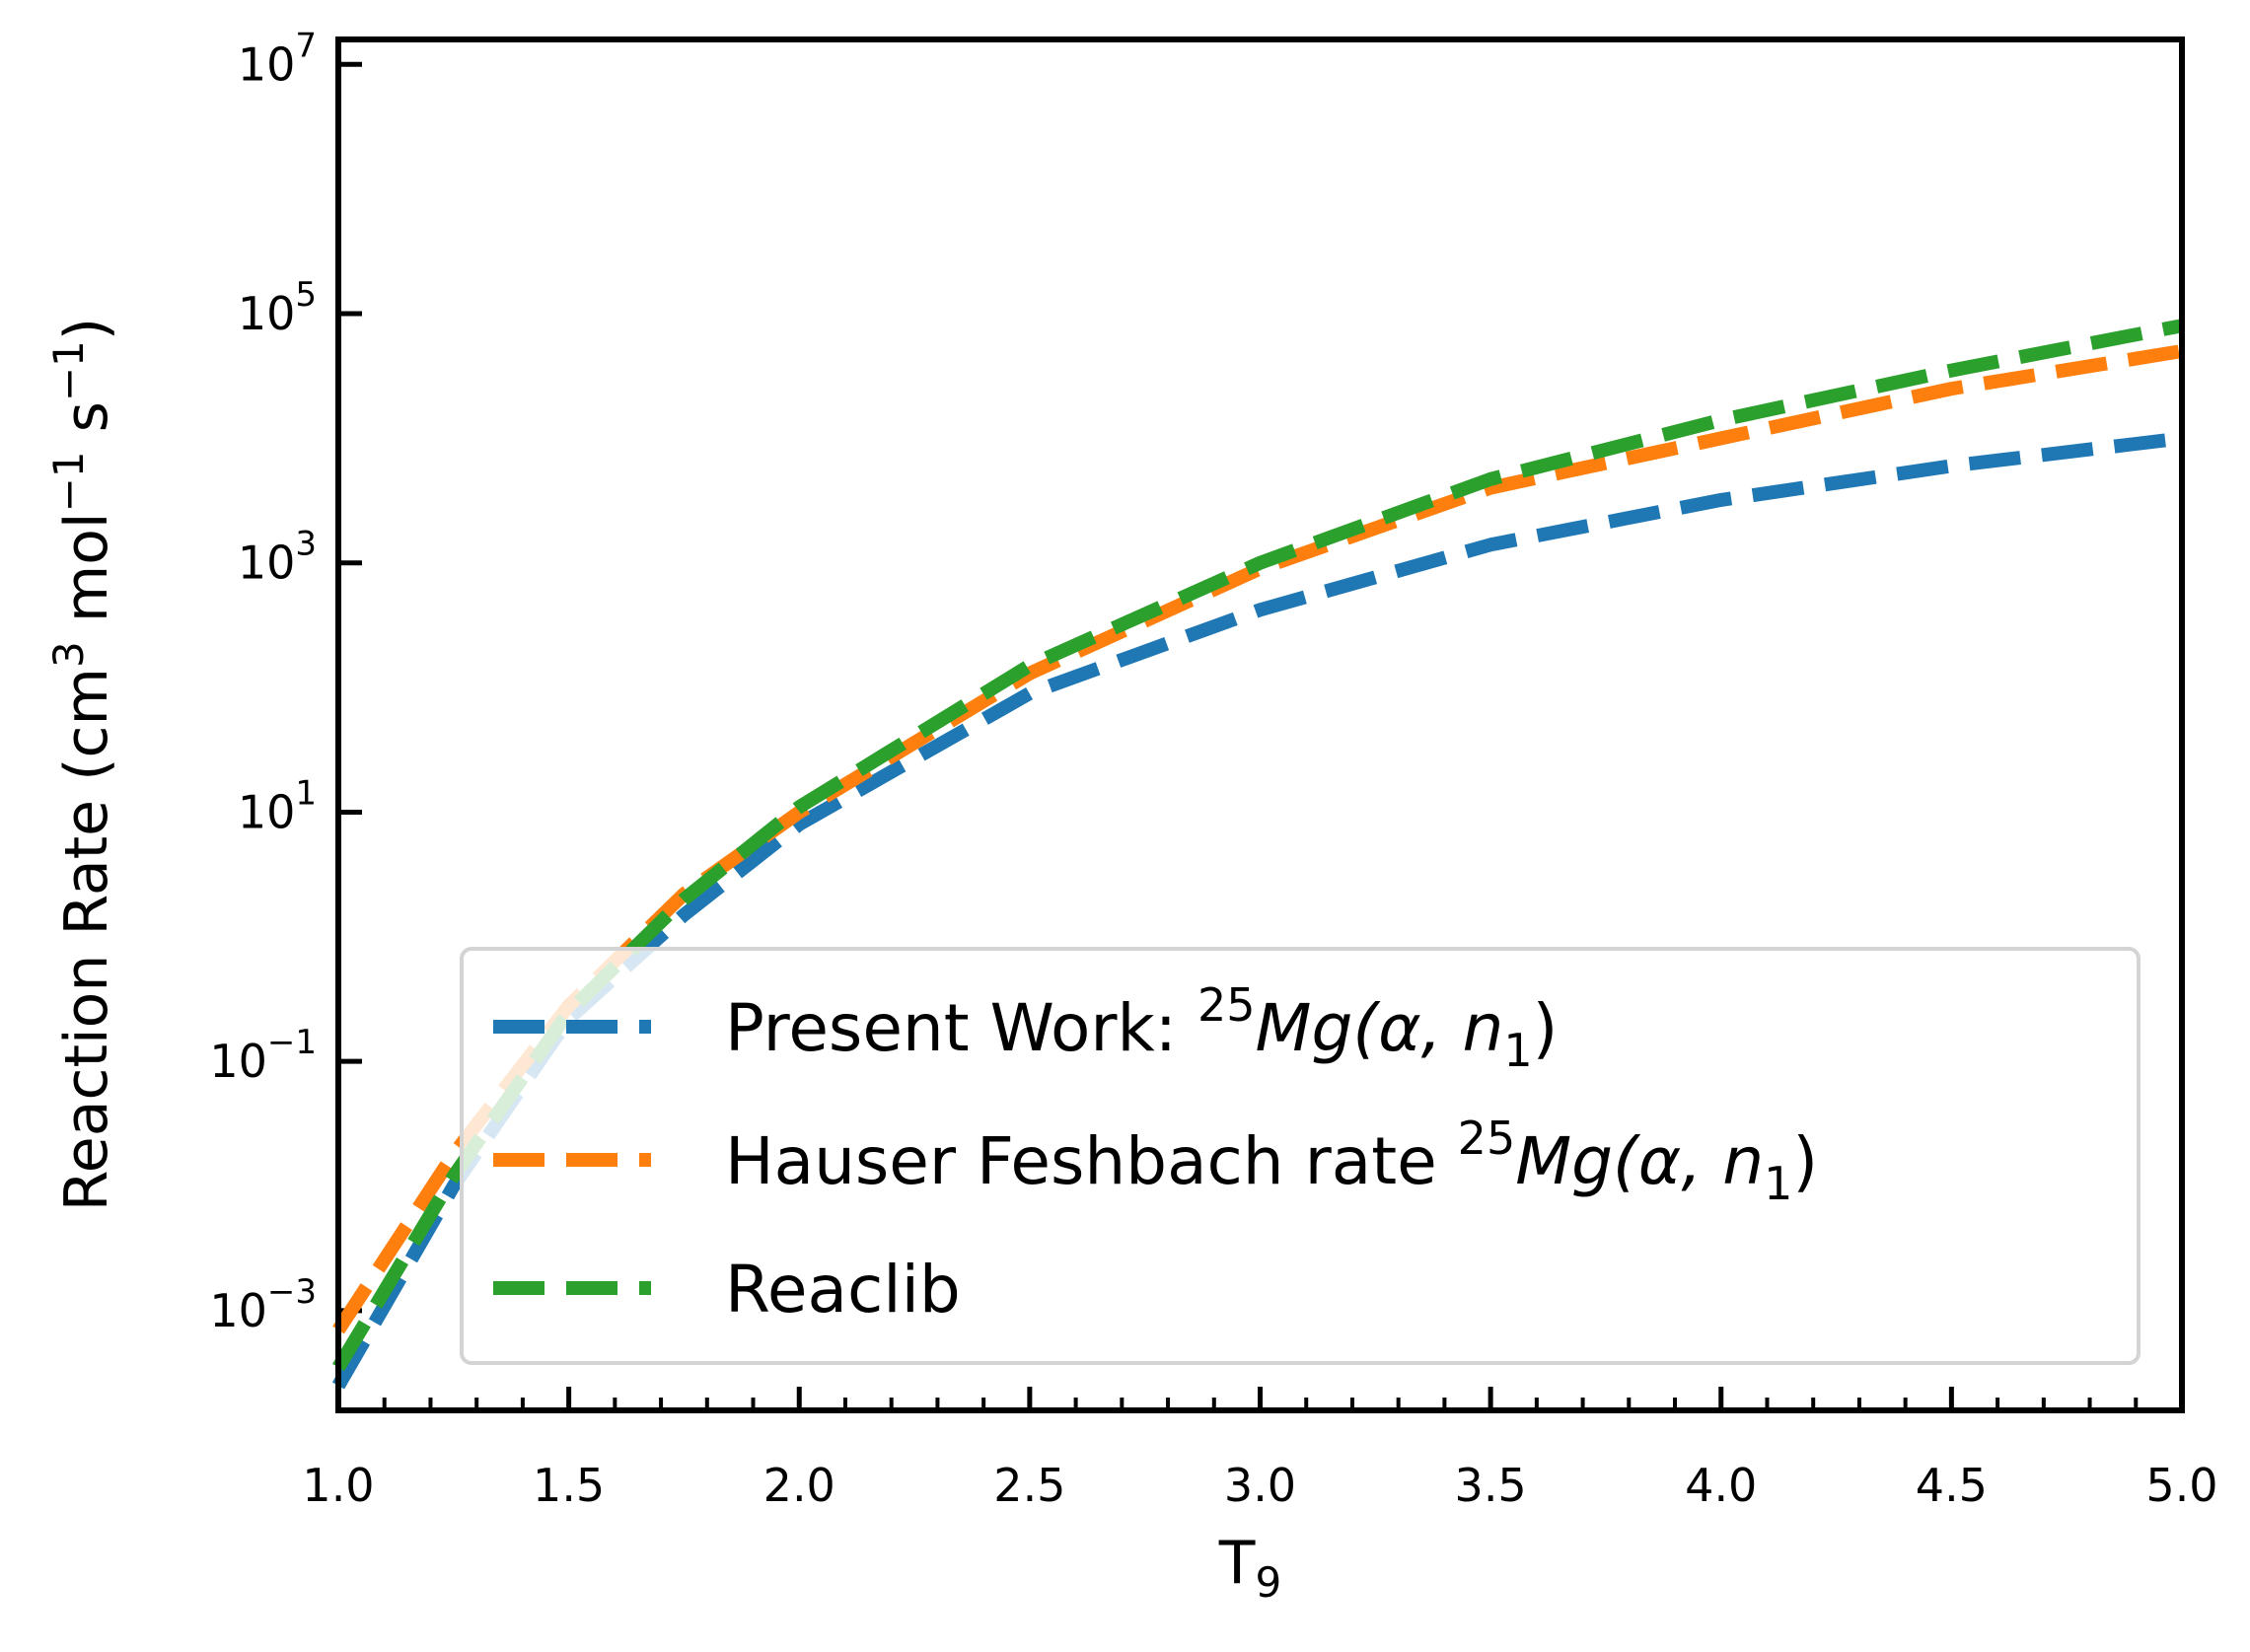  Describe the element at coordinates (306, 545) in the screenshot. I see `y-tick-exponent: 3` at that location.